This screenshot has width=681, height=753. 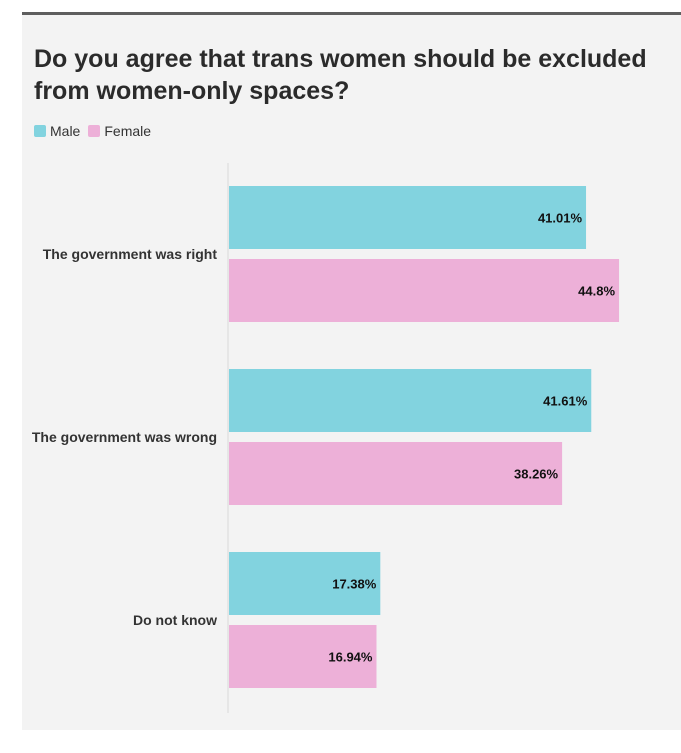 I want to click on legend-swatch-male, so click(x=40, y=131).